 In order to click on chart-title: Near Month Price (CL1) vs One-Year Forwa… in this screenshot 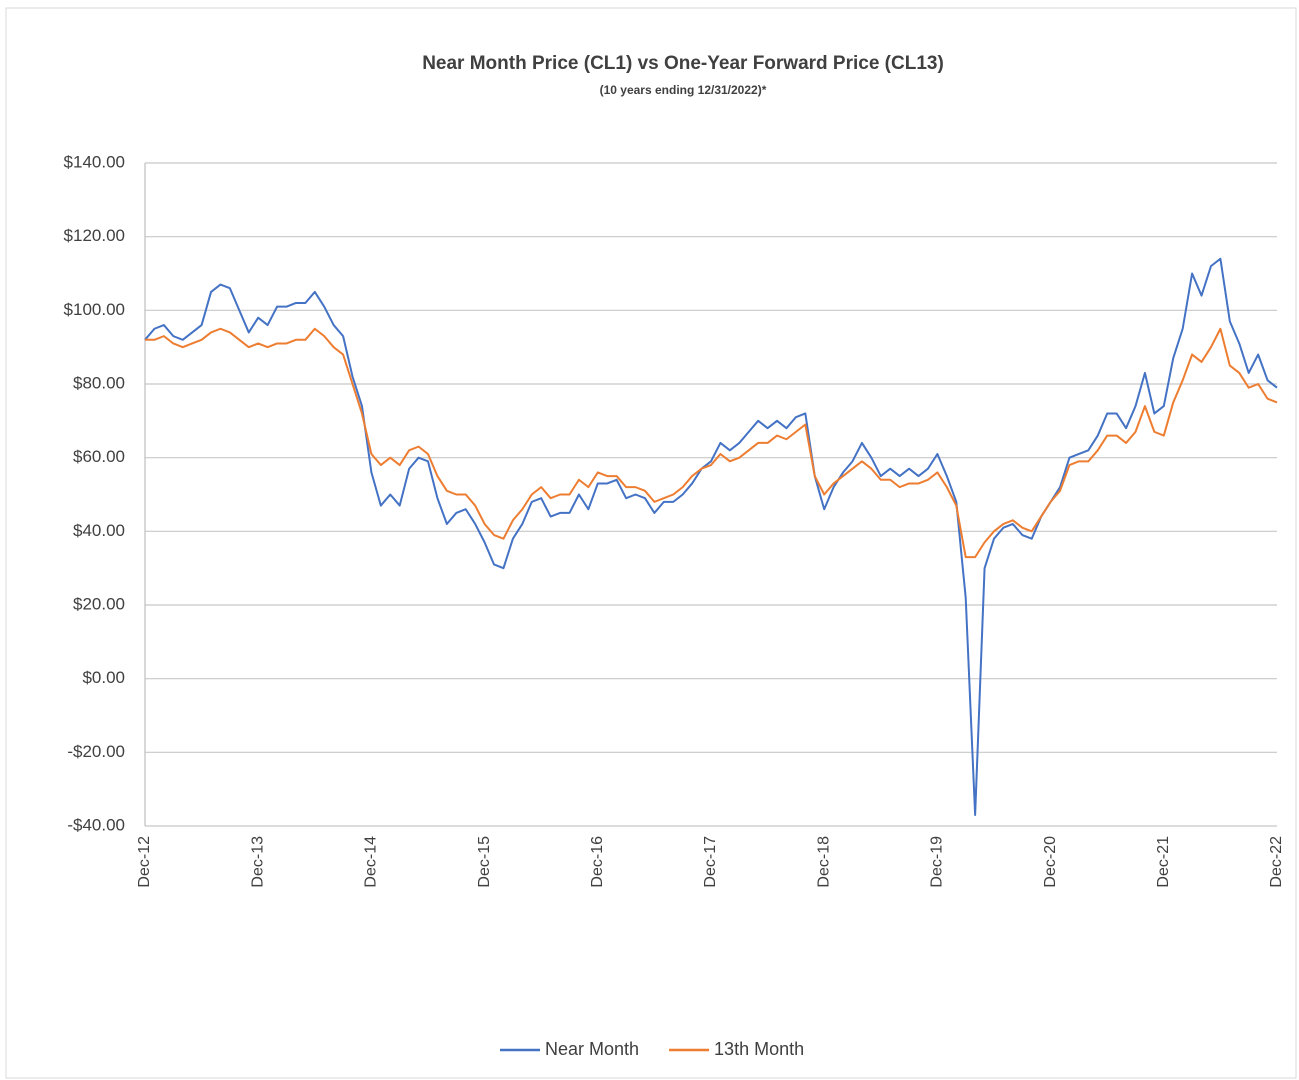, I will do `click(683, 63)`.